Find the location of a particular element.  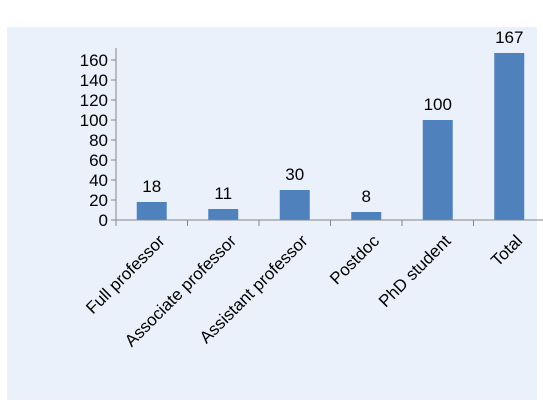

y-tick-label: 80 is located at coordinates (98, 140).